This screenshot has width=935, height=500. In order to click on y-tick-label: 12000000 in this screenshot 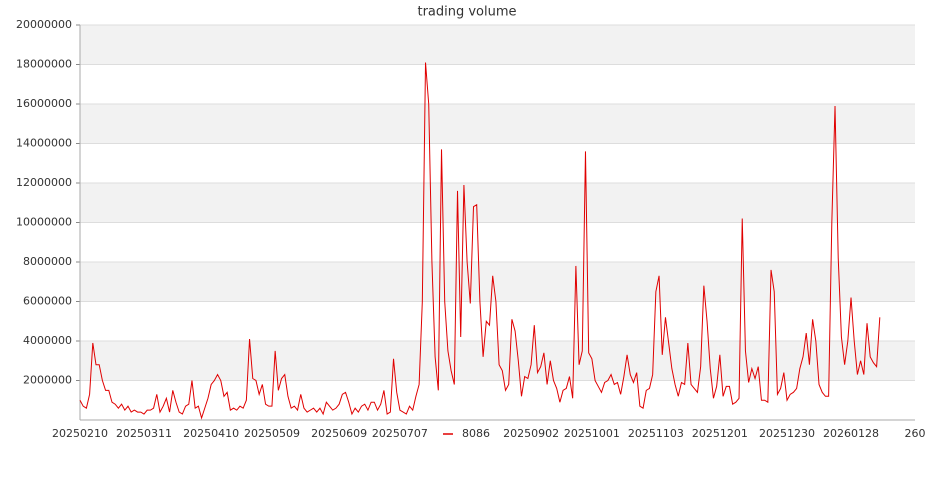, I will do `click(44, 182)`.